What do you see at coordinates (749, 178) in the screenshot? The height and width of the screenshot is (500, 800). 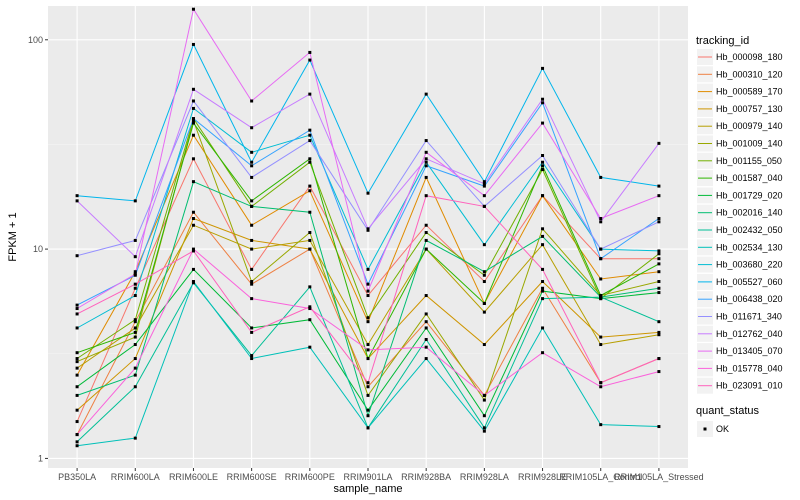 I see `legend-label: Hb_001587_040` at bounding box center [749, 178].